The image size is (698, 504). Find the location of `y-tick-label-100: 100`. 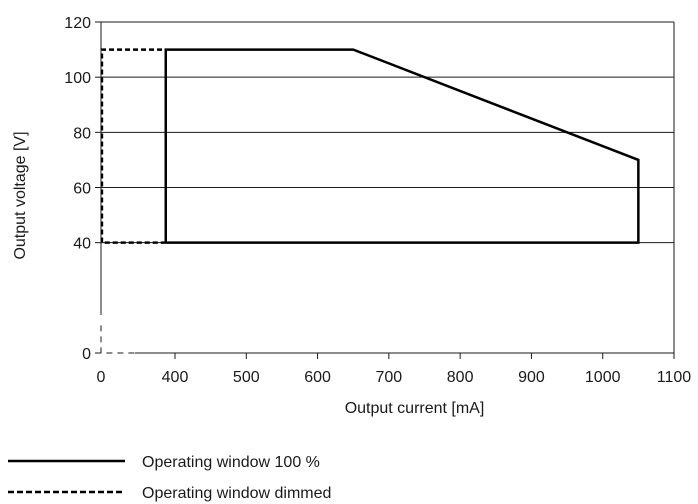

y-tick-label-100: 100 is located at coordinates (77, 78).